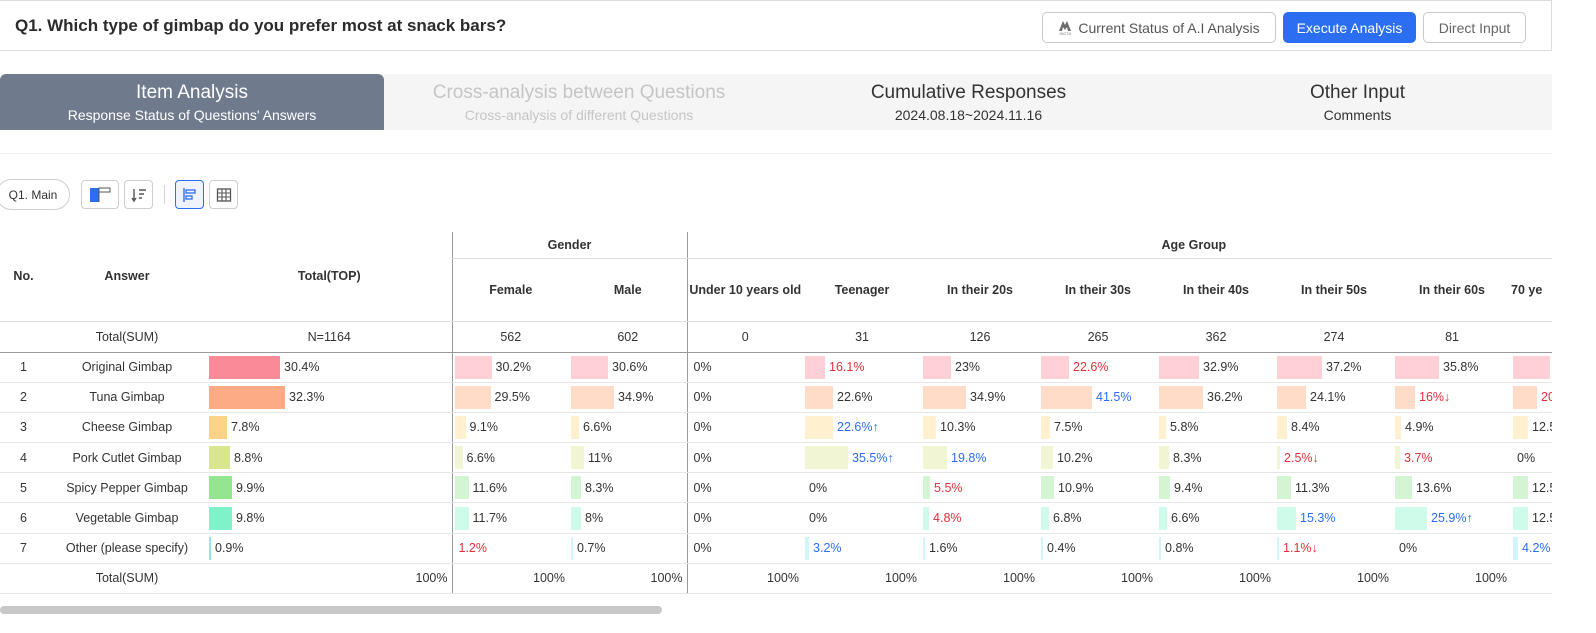 The height and width of the screenshot is (633, 1596). What do you see at coordinates (1216, 290) in the screenshot?
I see `col-age: In their 40s` at bounding box center [1216, 290].